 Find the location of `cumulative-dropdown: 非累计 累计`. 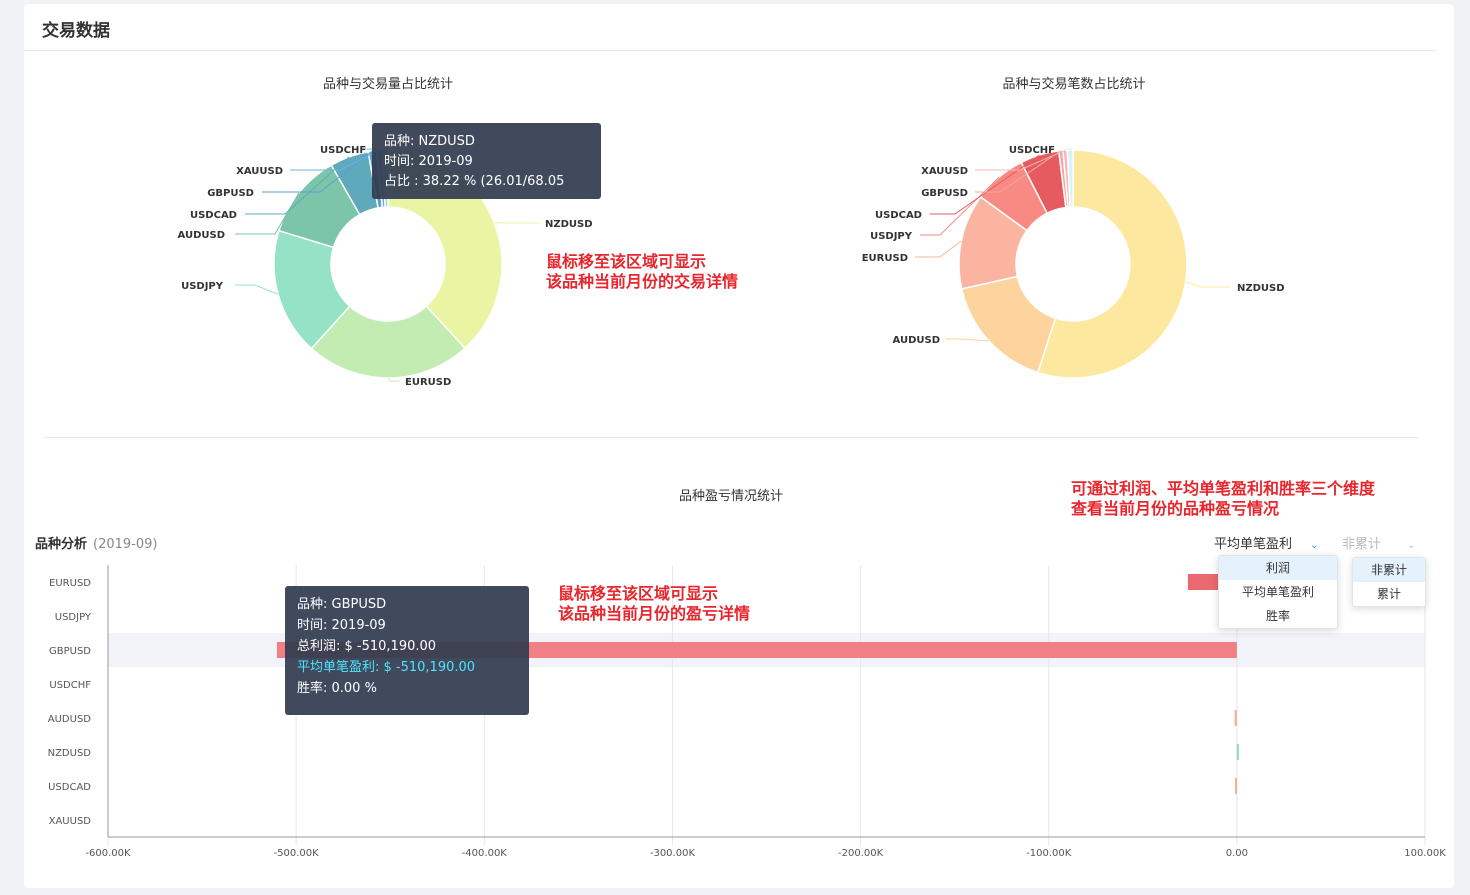

cumulative-dropdown: 非累计 累计 is located at coordinates (1389, 582).